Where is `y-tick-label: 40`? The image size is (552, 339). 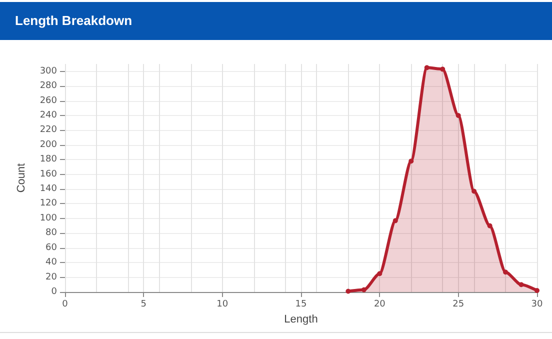 y-tick-label: 40 is located at coordinates (52, 263).